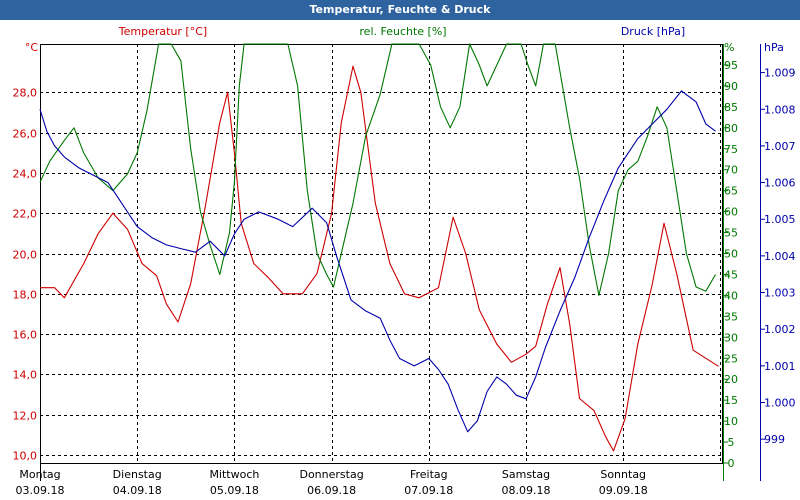 The width and height of the screenshot is (800, 500). I want to click on humidity-tick: 65, so click(731, 191).